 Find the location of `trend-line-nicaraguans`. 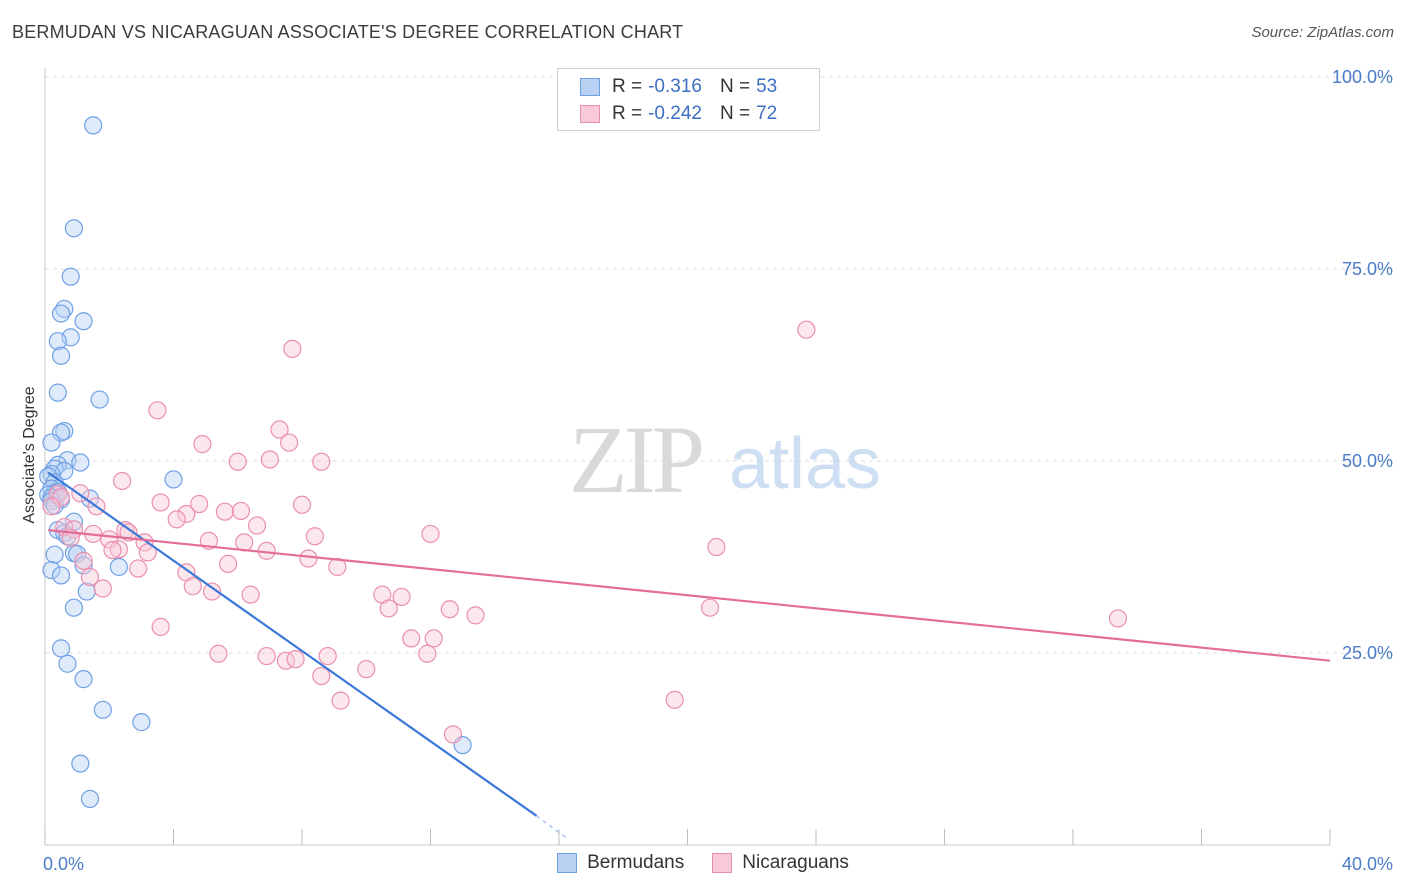

trend-line-nicaraguans is located at coordinates (689, 595).